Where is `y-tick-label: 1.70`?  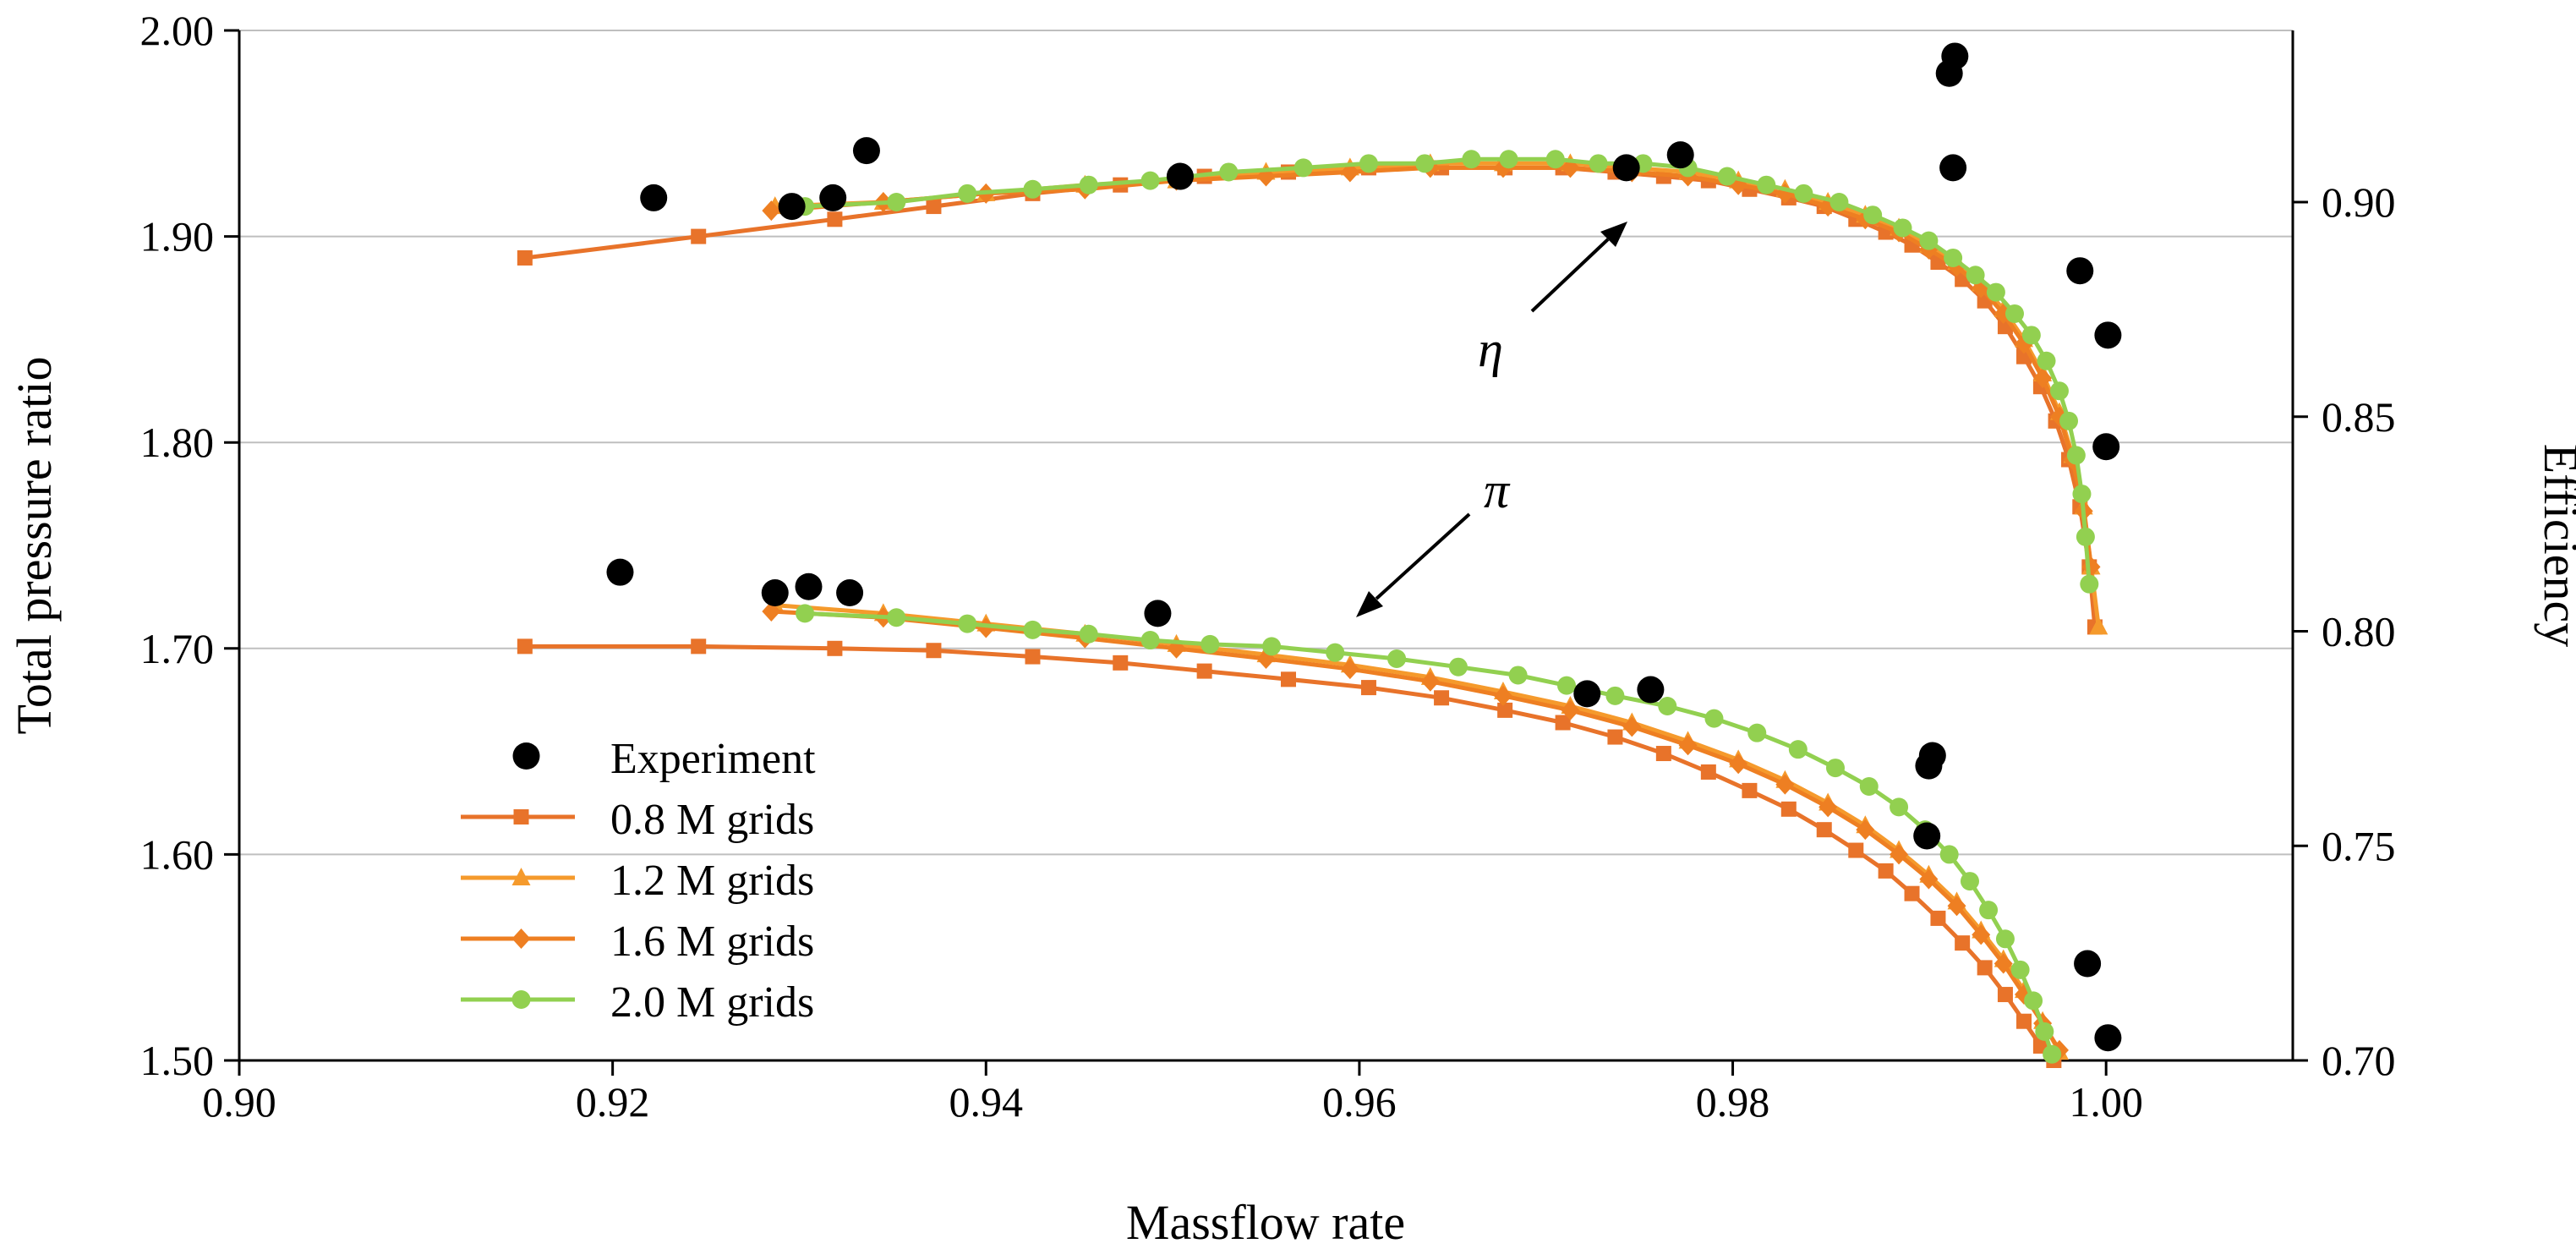 y-tick-label: 1.70 is located at coordinates (178, 648).